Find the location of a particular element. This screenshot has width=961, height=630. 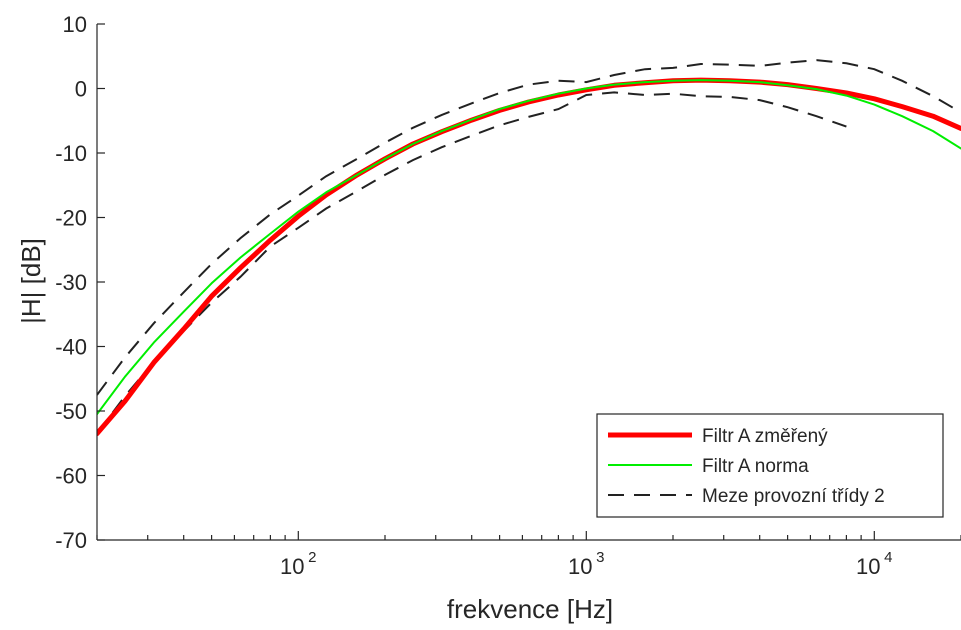

legend-label-norm: Filtr A norma is located at coordinates (755, 466).